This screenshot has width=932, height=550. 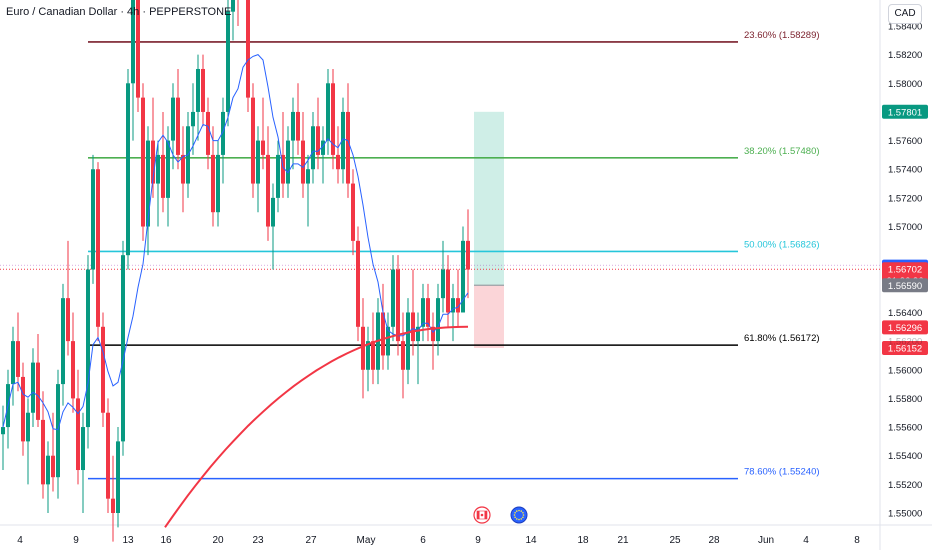 What do you see at coordinates (905, 456) in the screenshot?
I see `y-tick-label: 1.55400` at bounding box center [905, 456].